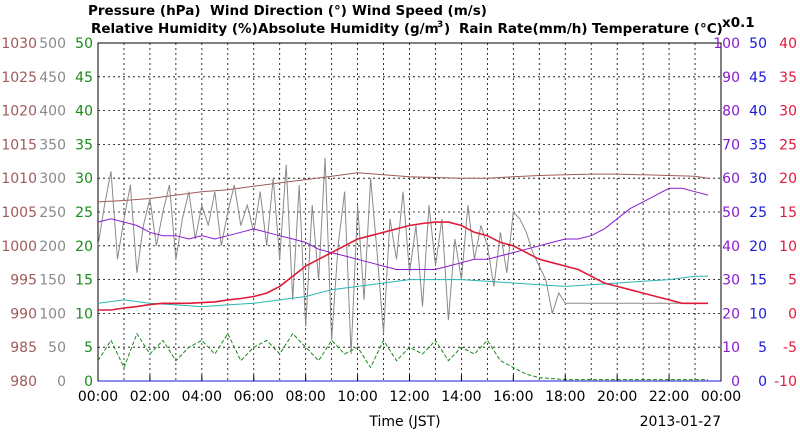 This screenshot has height=434, width=800. What do you see at coordinates (144, 11) in the screenshot?
I see `legend-pressure: Pressure (hPa)` at bounding box center [144, 11].